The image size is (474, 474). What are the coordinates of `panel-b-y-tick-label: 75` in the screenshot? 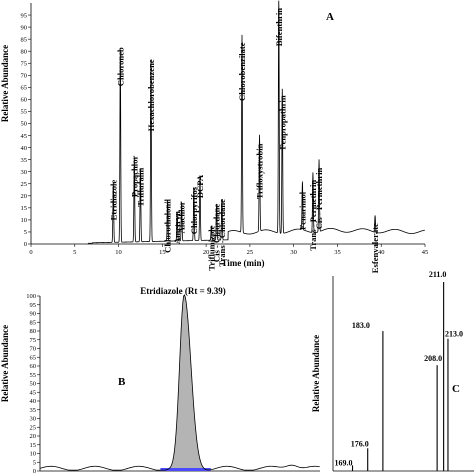 It's located at (33, 340).